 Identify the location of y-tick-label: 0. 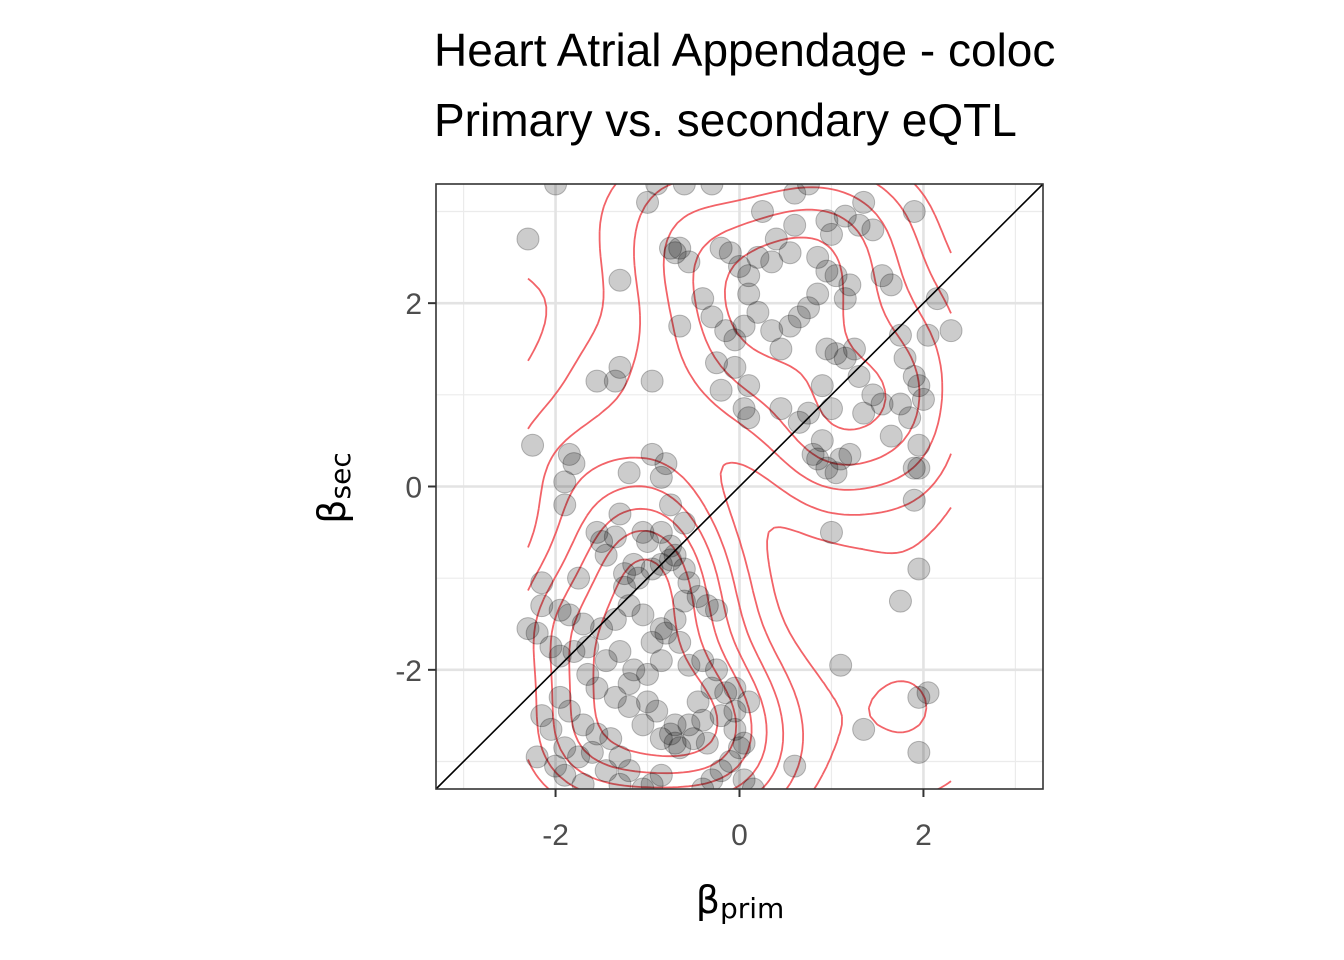
(413, 488).